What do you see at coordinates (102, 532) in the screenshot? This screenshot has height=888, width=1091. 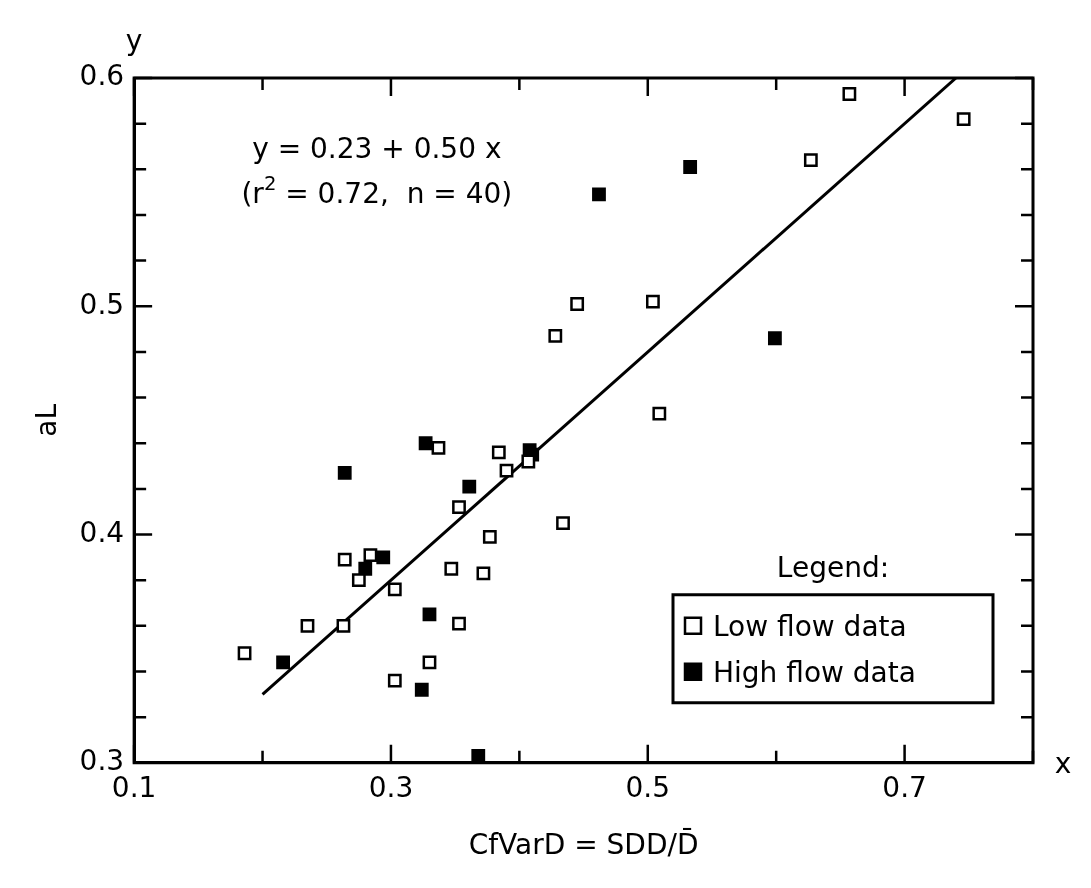 I see `y-tick-label: 0.4` at bounding box center [102, 532].